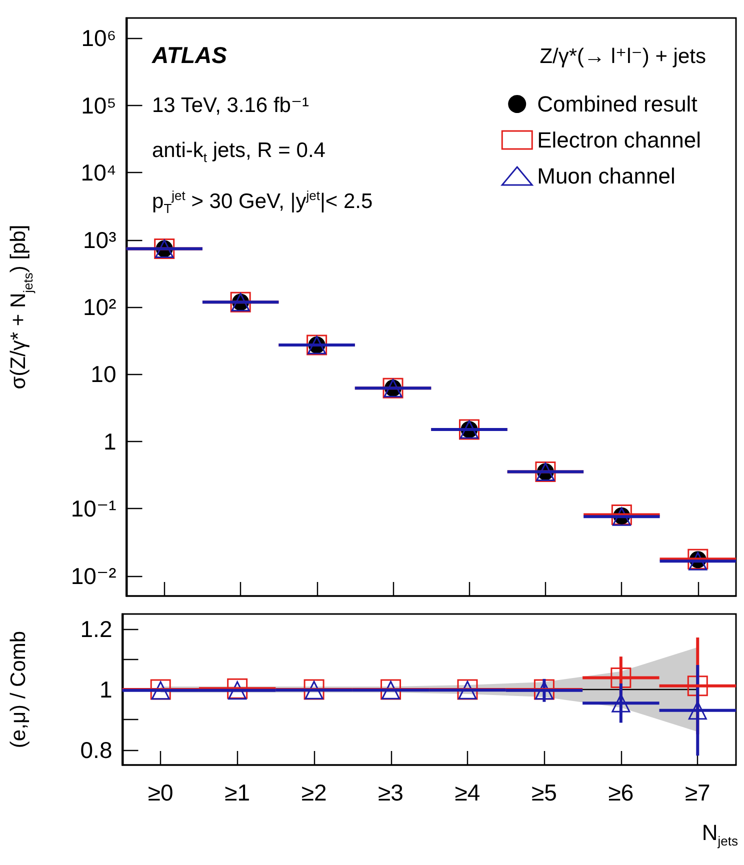  What do you see at coordinates (96, 629) in the screenshot?
I see `y-tick-label: 1.2` at bounding box center [96, 629].